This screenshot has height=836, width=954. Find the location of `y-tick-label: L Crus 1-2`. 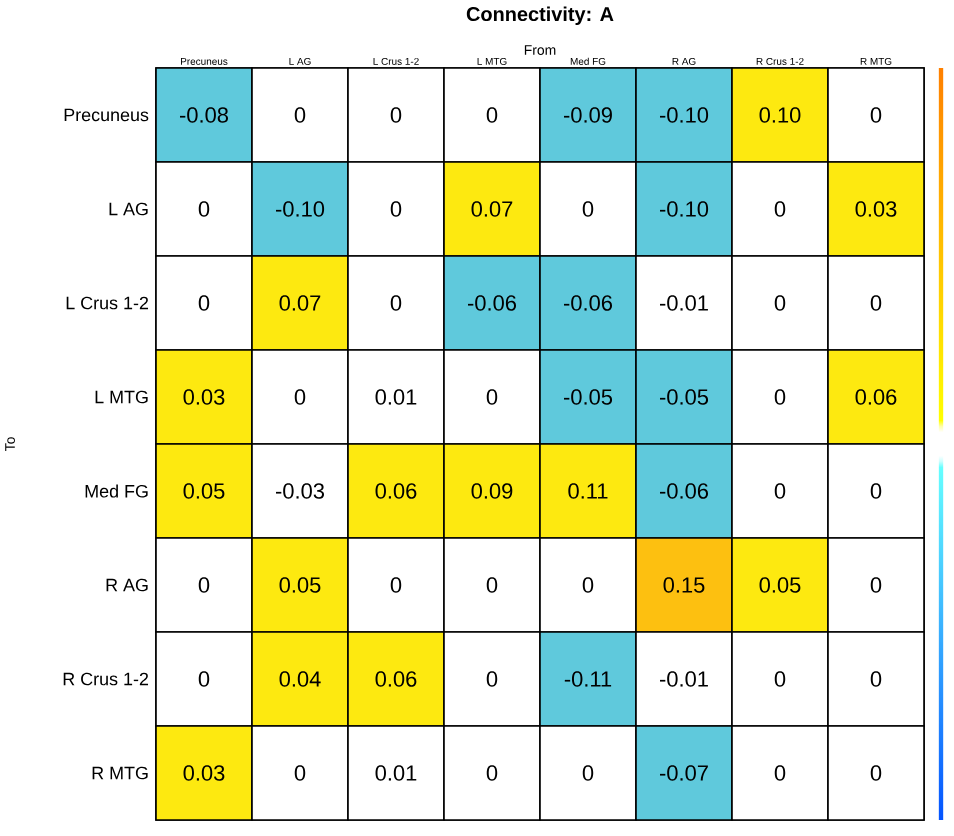

y-tick-label: L Crus 1-2 is located at coordinates (107, 303).